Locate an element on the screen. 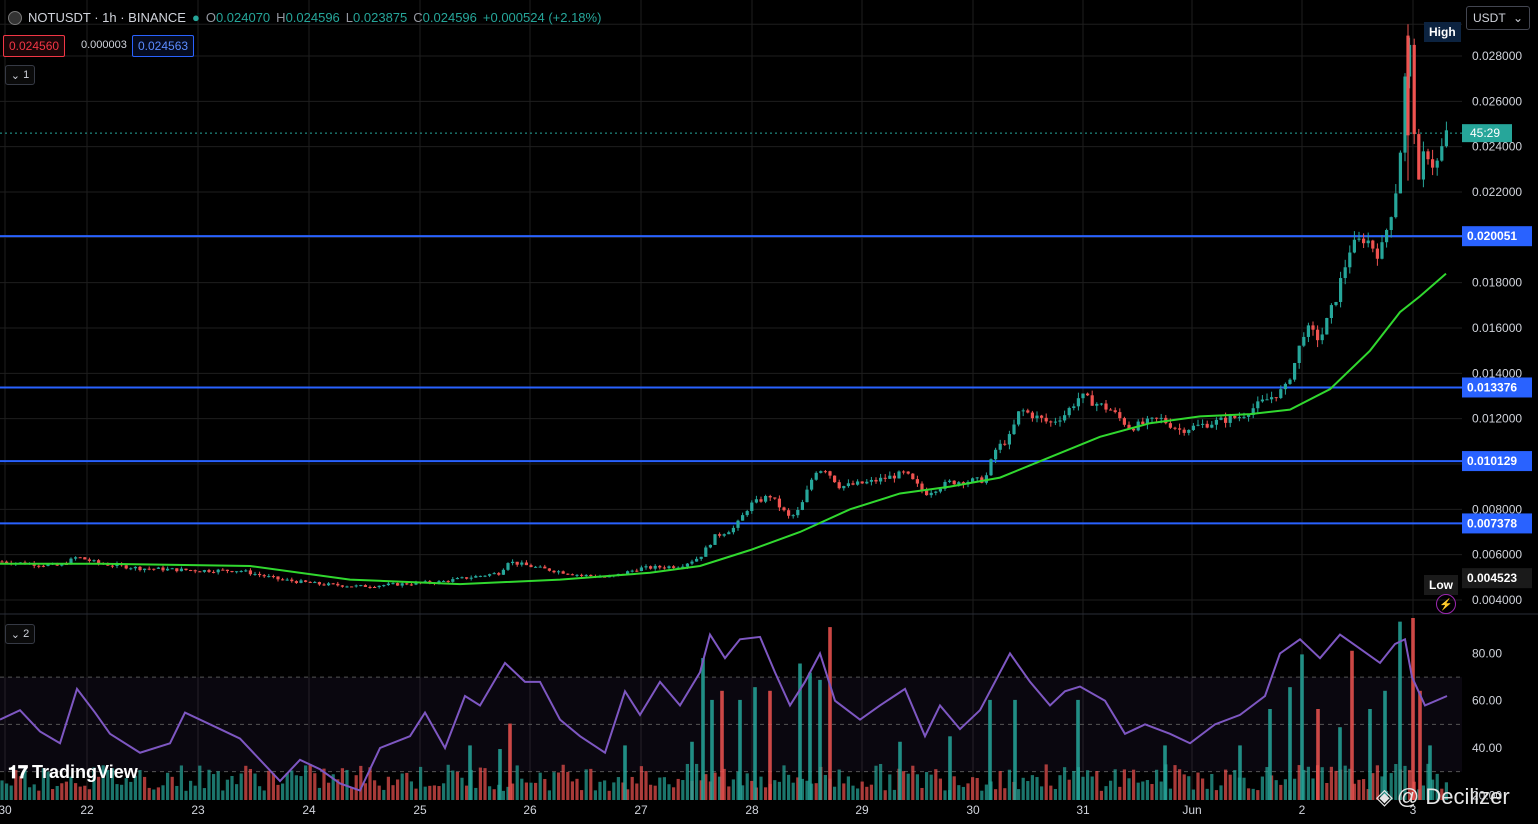 This screenshot has width=1538, height=824. currency-selector: USDT ⌄ is located at coordinates (1498, 18).